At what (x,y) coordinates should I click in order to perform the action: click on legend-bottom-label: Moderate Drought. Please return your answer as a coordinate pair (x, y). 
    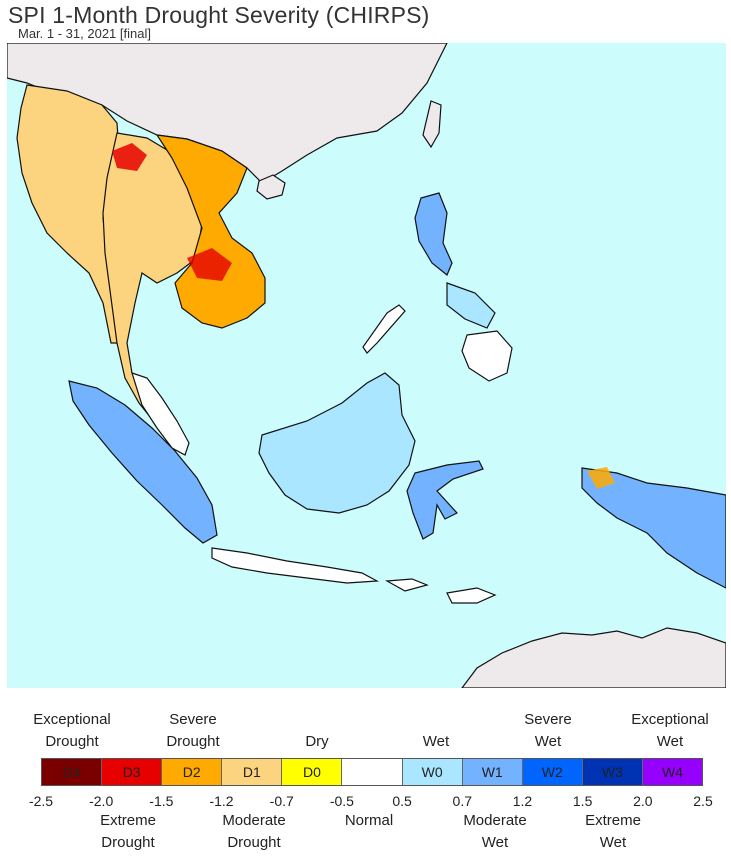
    Looking at the image, I should click on (254, 831).